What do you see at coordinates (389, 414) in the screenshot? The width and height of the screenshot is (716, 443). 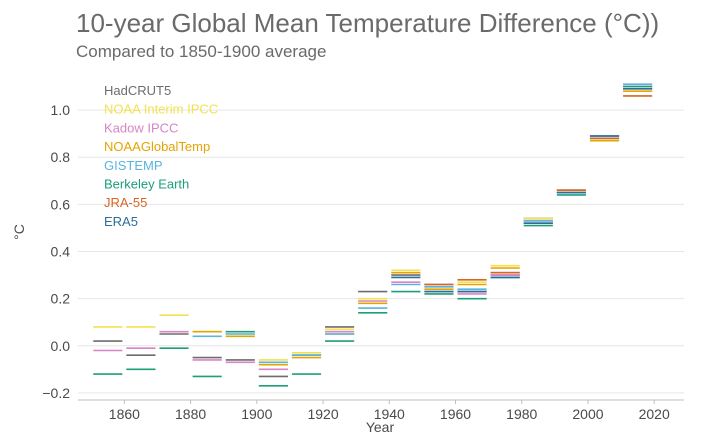 I see `x-tick-label: 1940` at bounding box center [389, 414].